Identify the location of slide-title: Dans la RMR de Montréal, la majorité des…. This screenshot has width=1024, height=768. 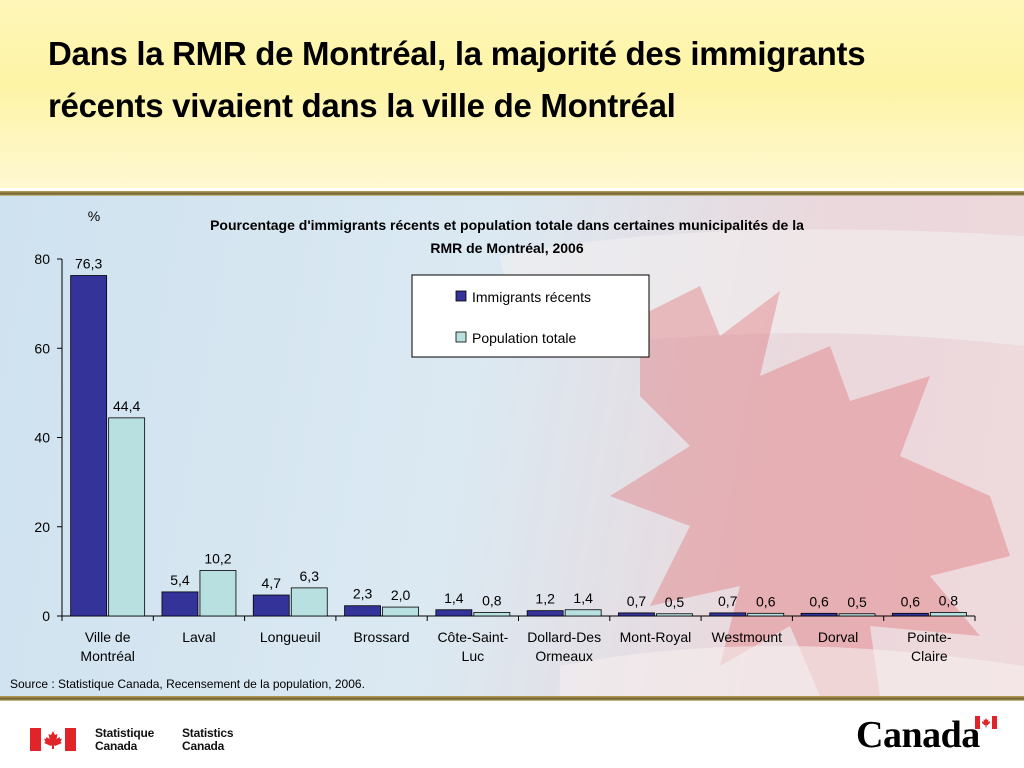
(457, 79).